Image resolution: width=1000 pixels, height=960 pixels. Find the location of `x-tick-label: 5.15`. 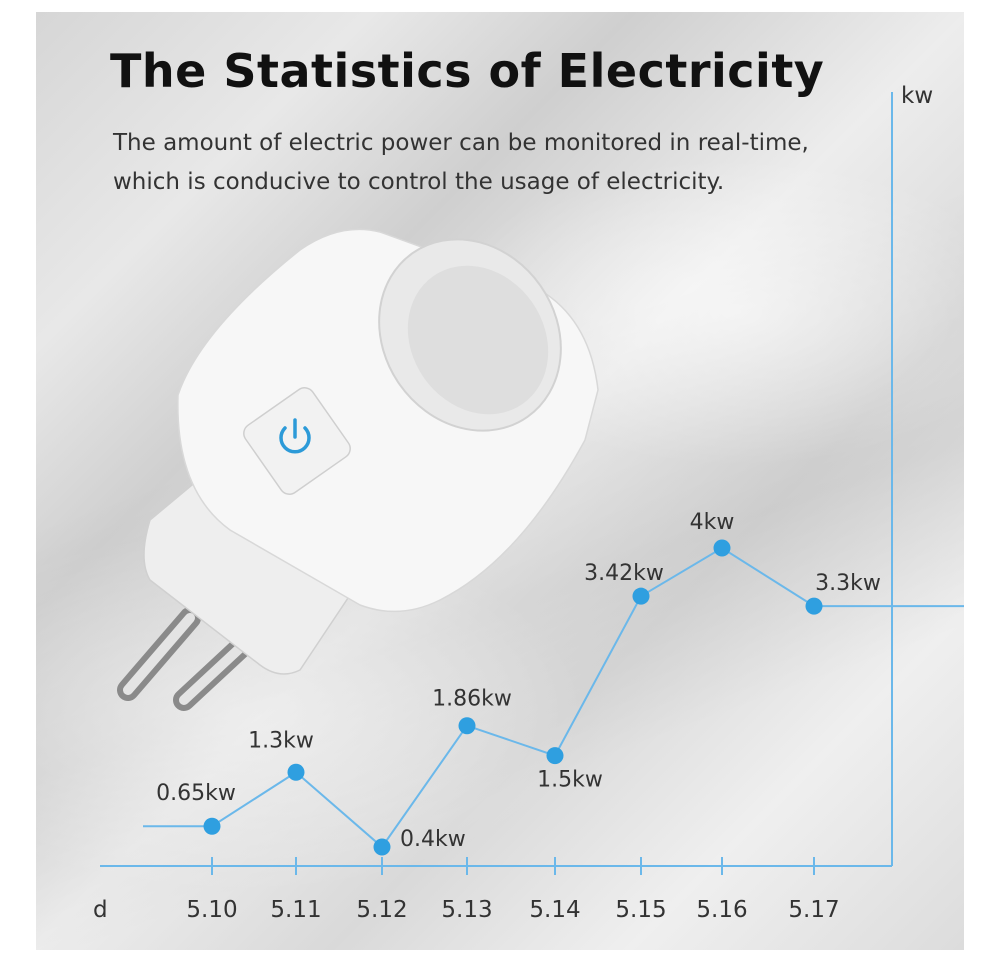

x-tick-label: 5.15 is located at coordinates (640, 910).